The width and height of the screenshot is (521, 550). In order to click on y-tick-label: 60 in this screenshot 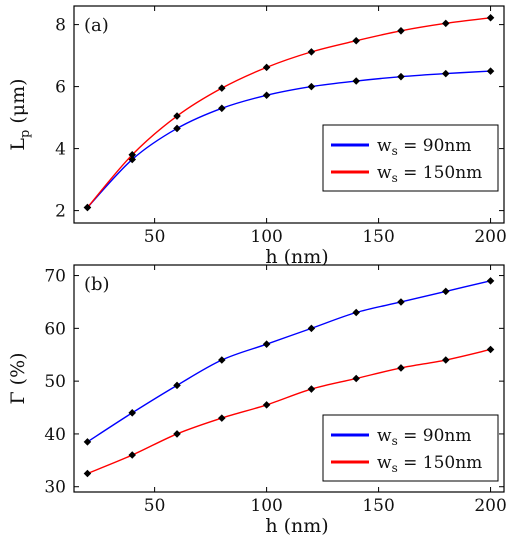, I will do `click(55, 329)`.